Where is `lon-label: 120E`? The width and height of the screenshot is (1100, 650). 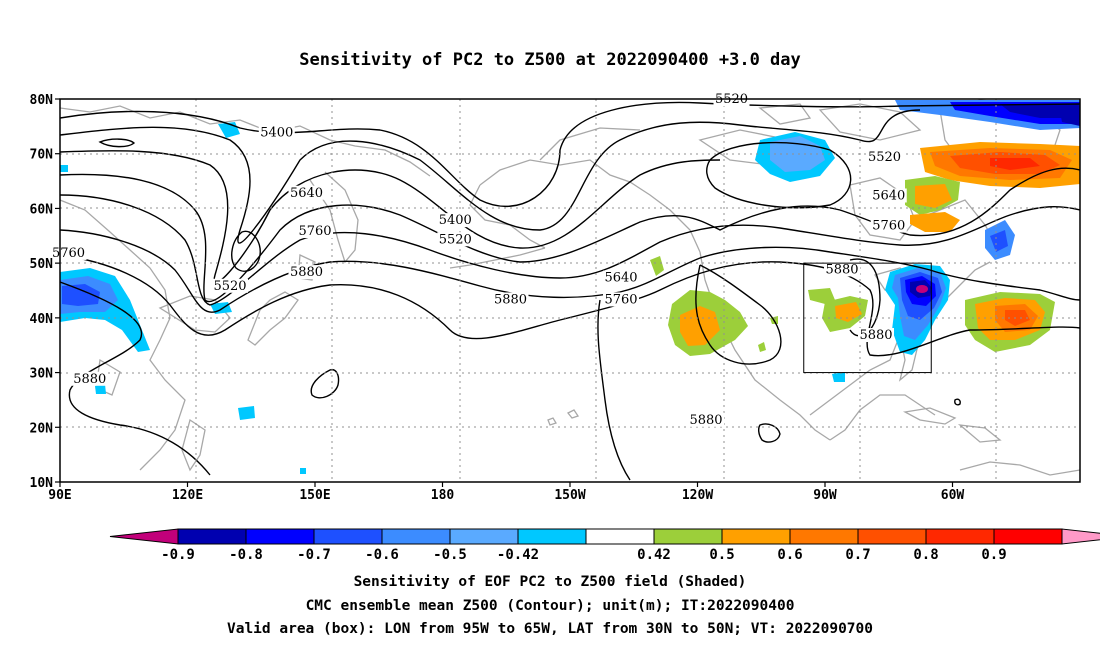 lon-label: 120E is located at coordinates (187, 495).